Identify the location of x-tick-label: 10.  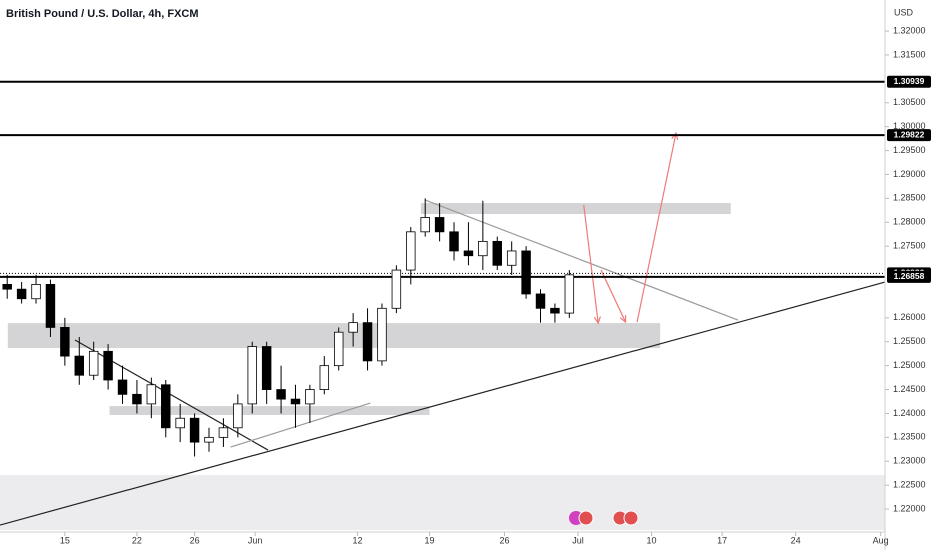
(651, 540).